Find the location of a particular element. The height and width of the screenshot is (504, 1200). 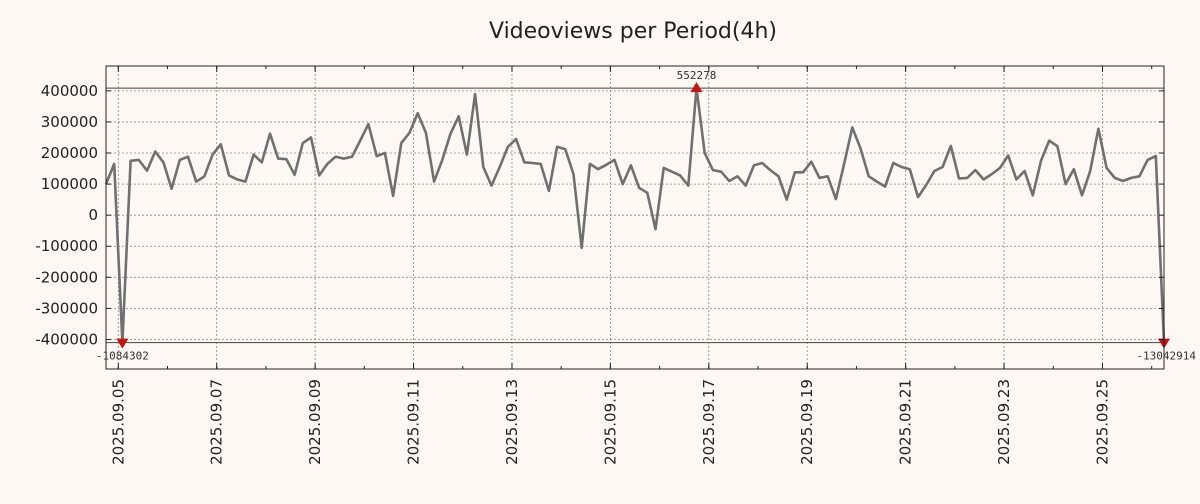

annotation-last: -13042914 is located at coordinates (1166, 356).